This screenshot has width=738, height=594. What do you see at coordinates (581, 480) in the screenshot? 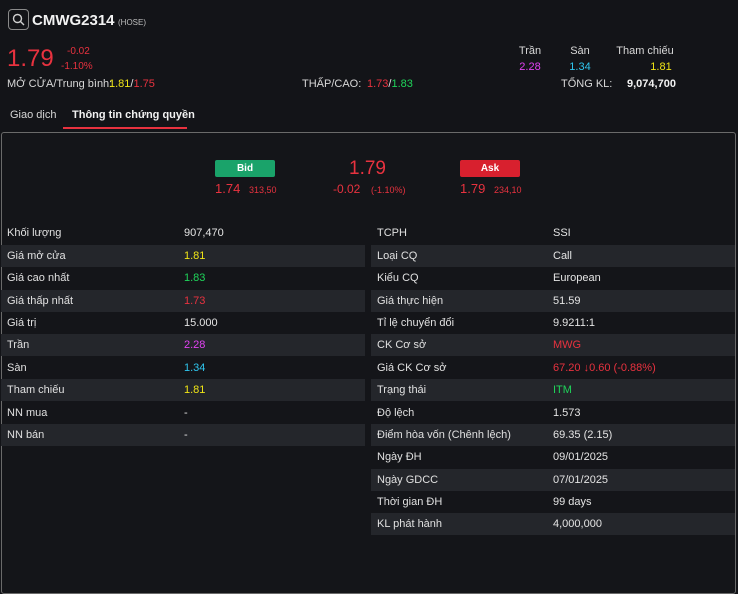
I see `row-value: 07/01/2025` at bounding box center [581, 480].